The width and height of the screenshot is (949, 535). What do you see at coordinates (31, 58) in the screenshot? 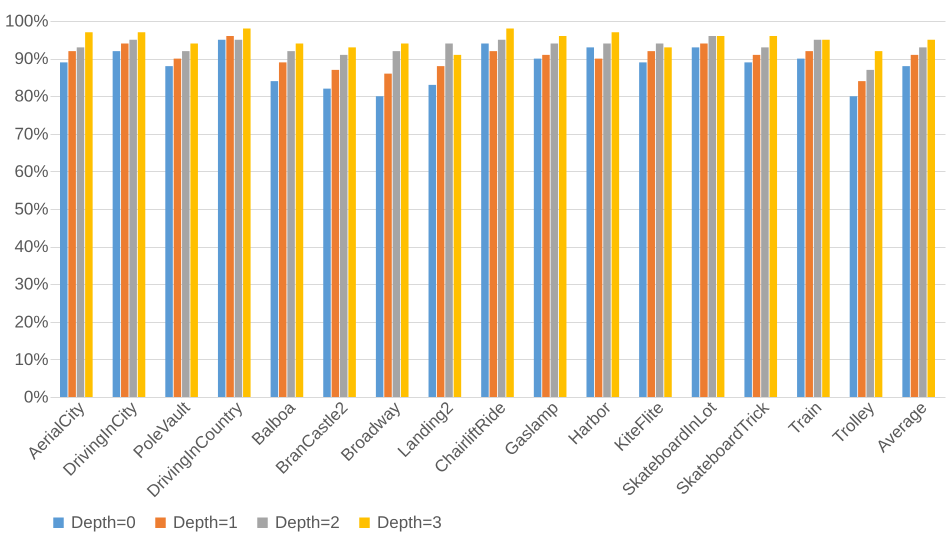
I see `y-tick-label: 90%` at bounding box center [31, 58].